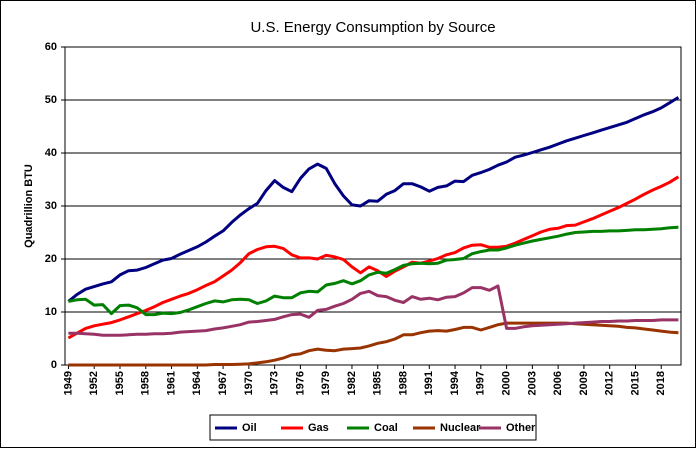 The width and height of the screenshot is (697, 449). What do you see at coordinates (223, 383) in the screenshot?
I see `x-tick-label: 1967` at bounding box center [223, 383].